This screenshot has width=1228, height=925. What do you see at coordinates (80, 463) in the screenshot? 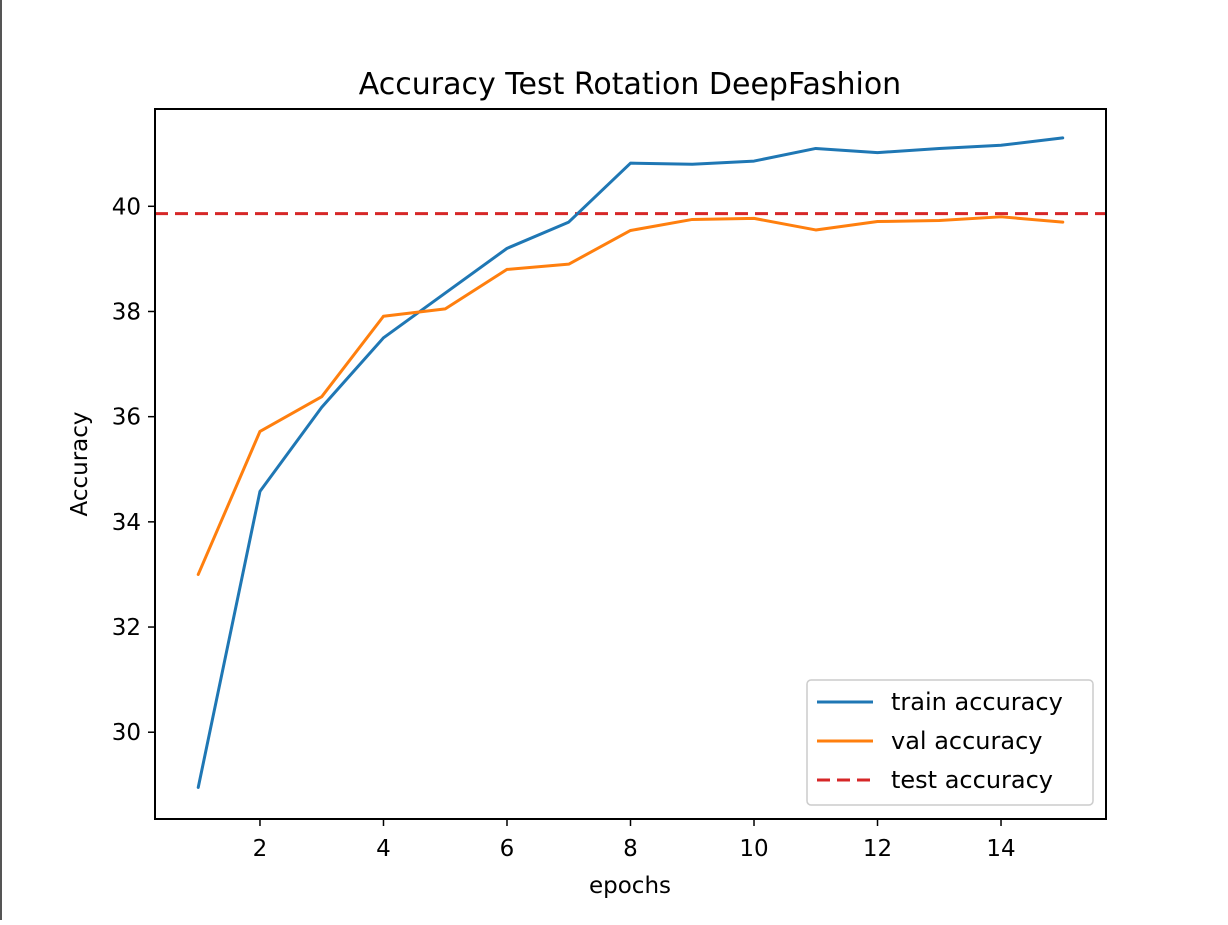
I see `y-axis-label: Accuracy` at bounding box center [80, 463].